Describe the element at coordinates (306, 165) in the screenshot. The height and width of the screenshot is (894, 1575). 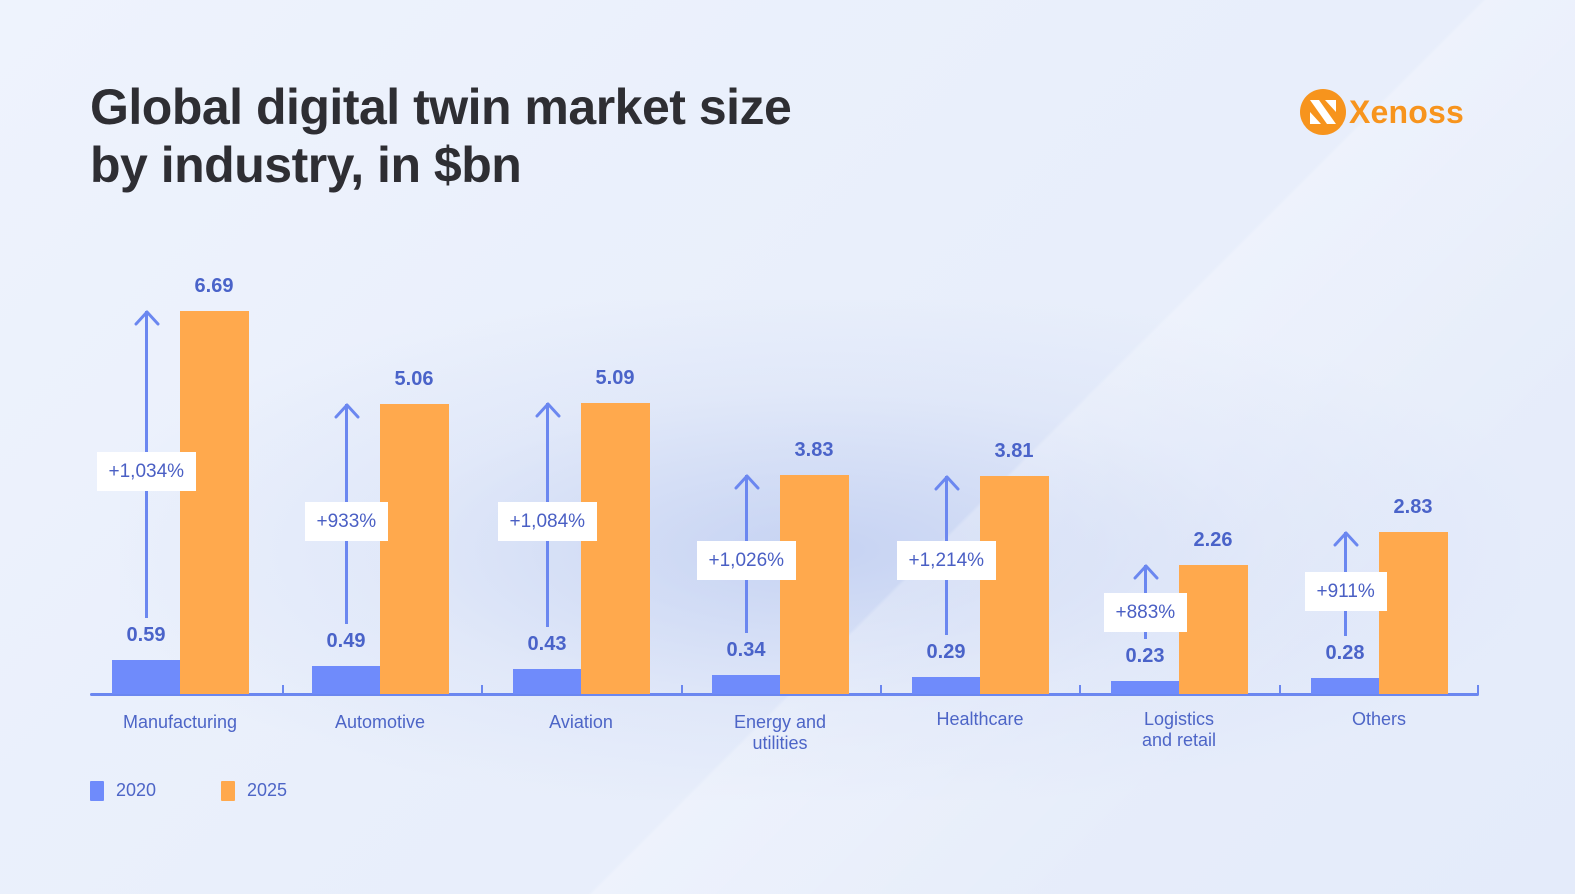
I see `title-line-2: by industry, in $bn` at that location.